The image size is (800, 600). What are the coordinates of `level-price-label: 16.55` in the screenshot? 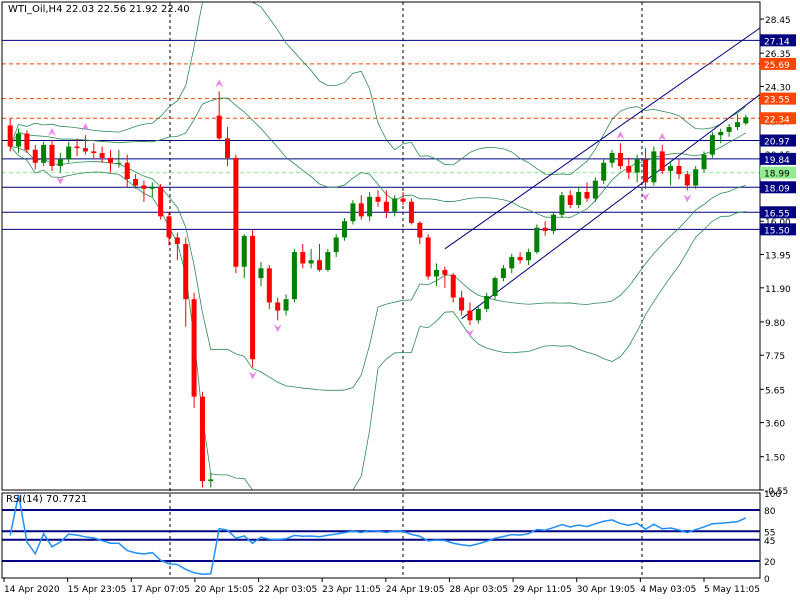 It's located at (777, 214).